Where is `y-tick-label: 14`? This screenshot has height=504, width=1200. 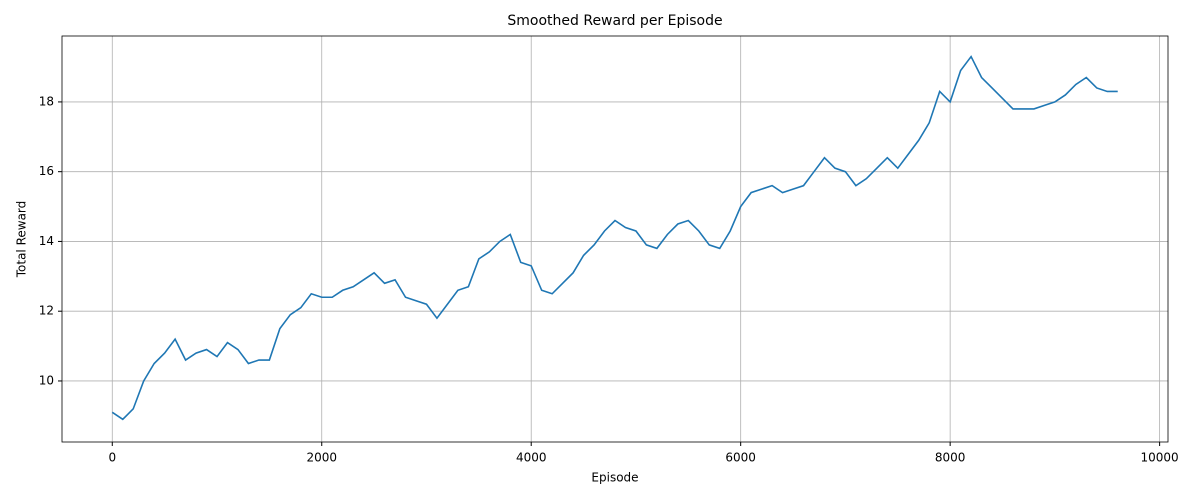 y-tick-label: 14 is located at coordinates (46, 241).